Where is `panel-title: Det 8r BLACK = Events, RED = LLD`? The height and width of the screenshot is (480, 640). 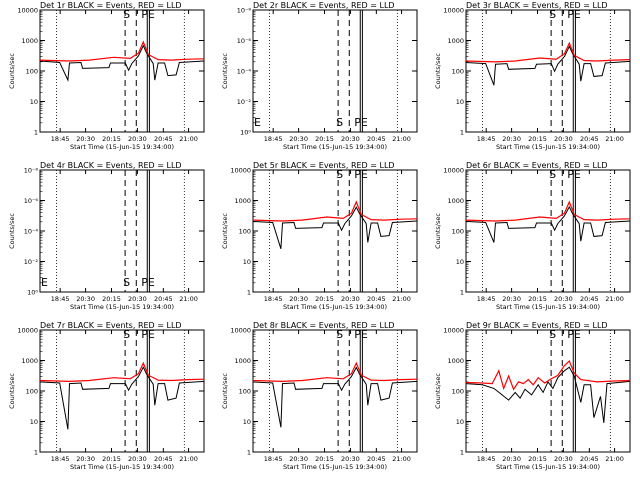
panel-title: Det 8r BLACK = Events, RED = LLD is located at coordinates (324, 325).